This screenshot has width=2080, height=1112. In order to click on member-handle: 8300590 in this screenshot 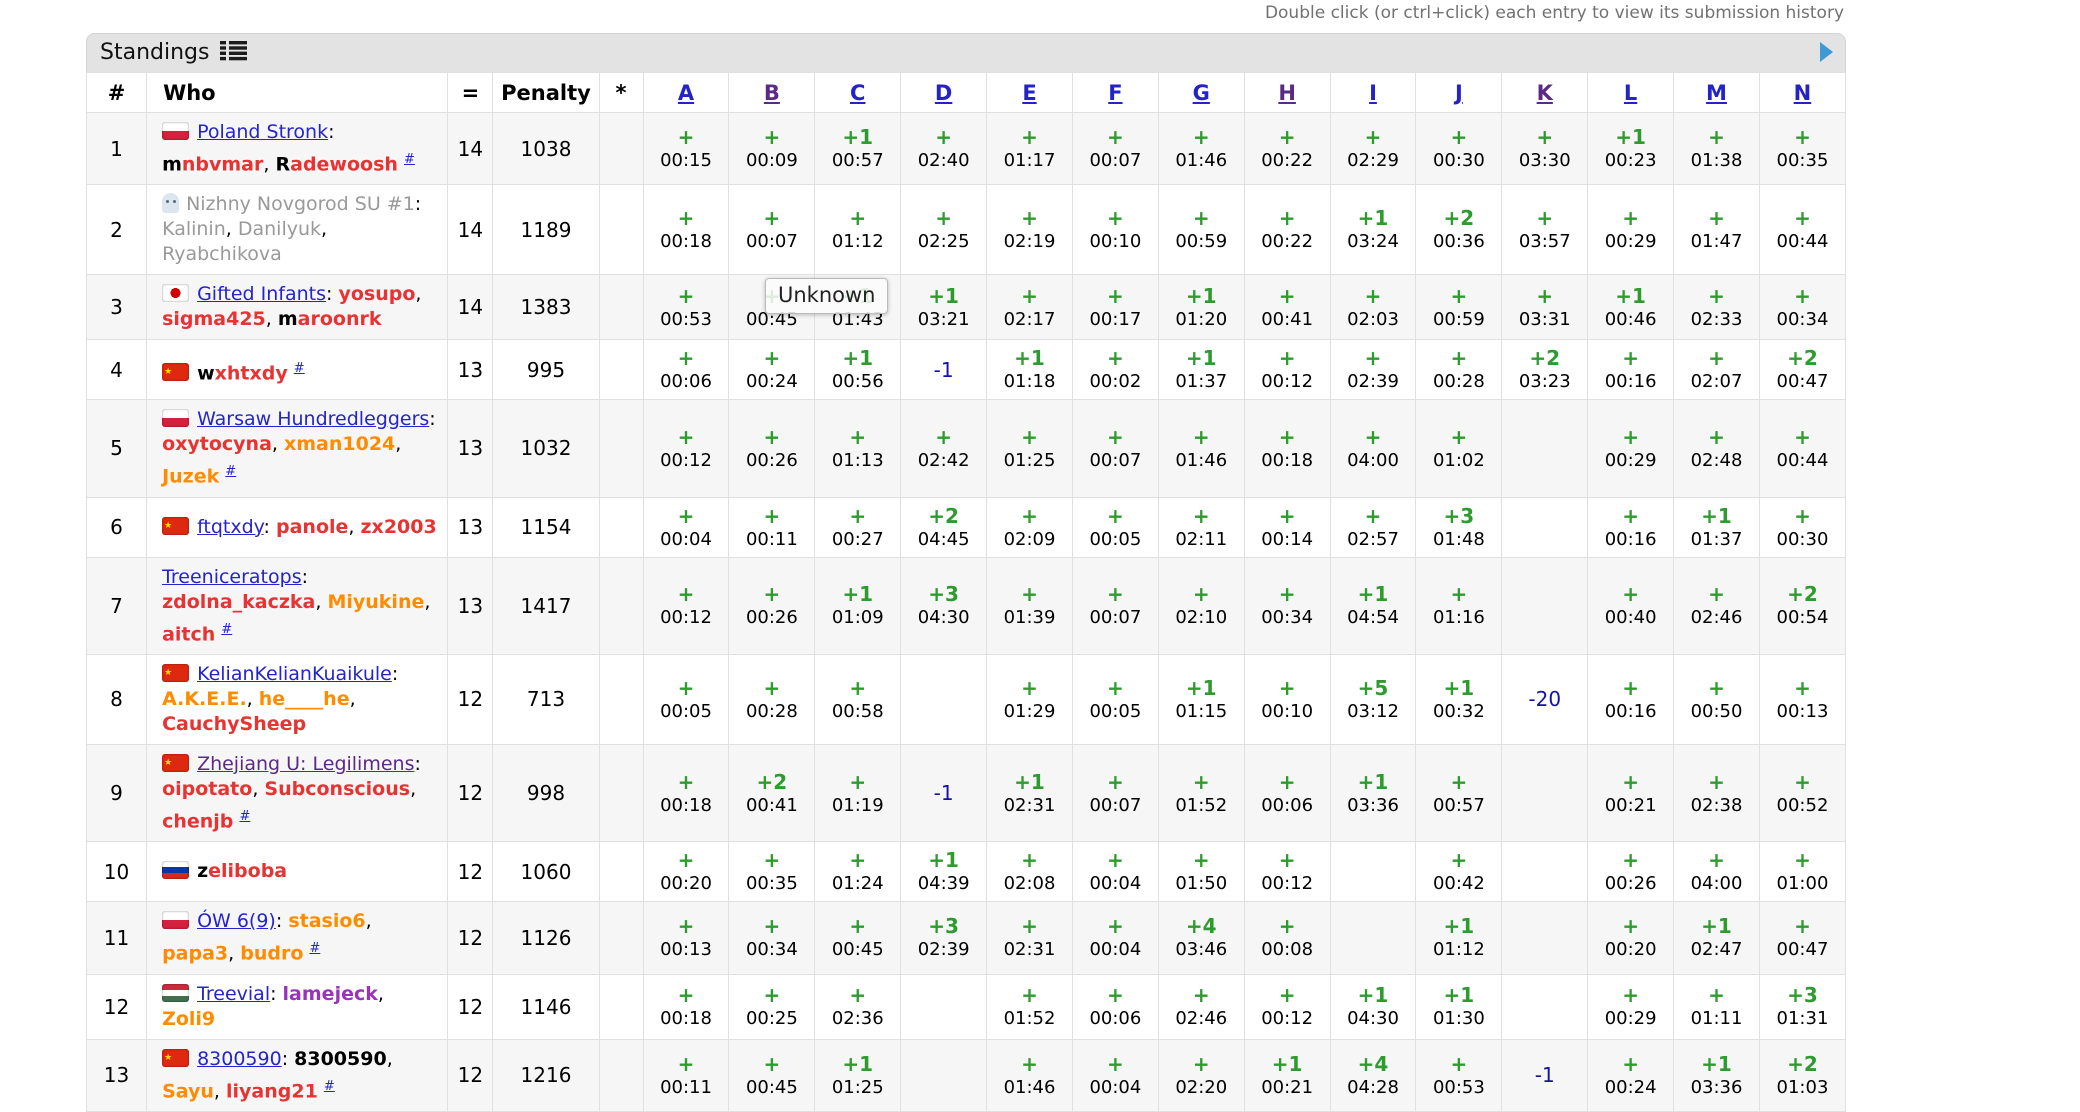, I will do `click(340, 1058)`.